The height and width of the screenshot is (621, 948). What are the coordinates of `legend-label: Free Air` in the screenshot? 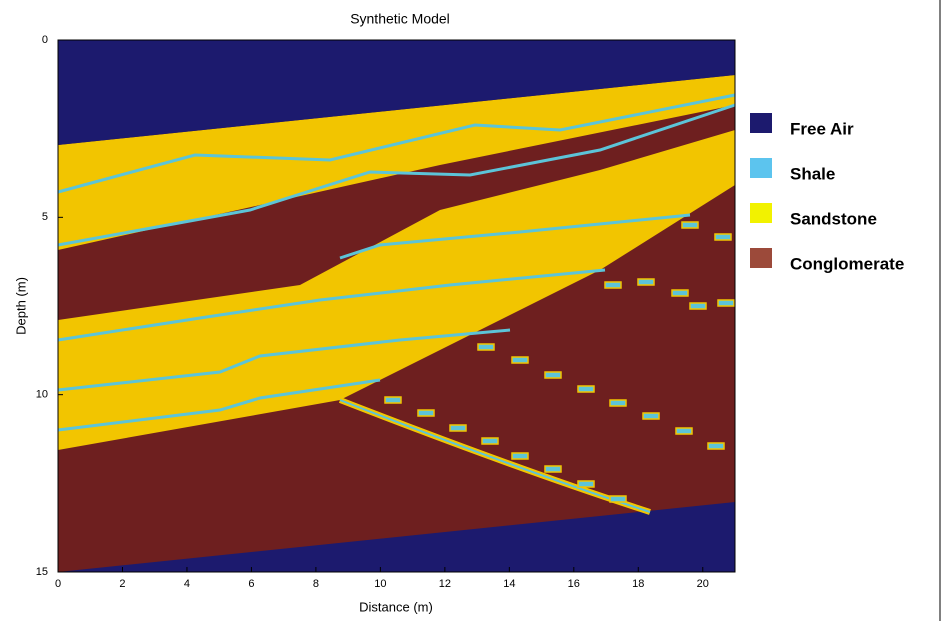 It's located at (822, 128).